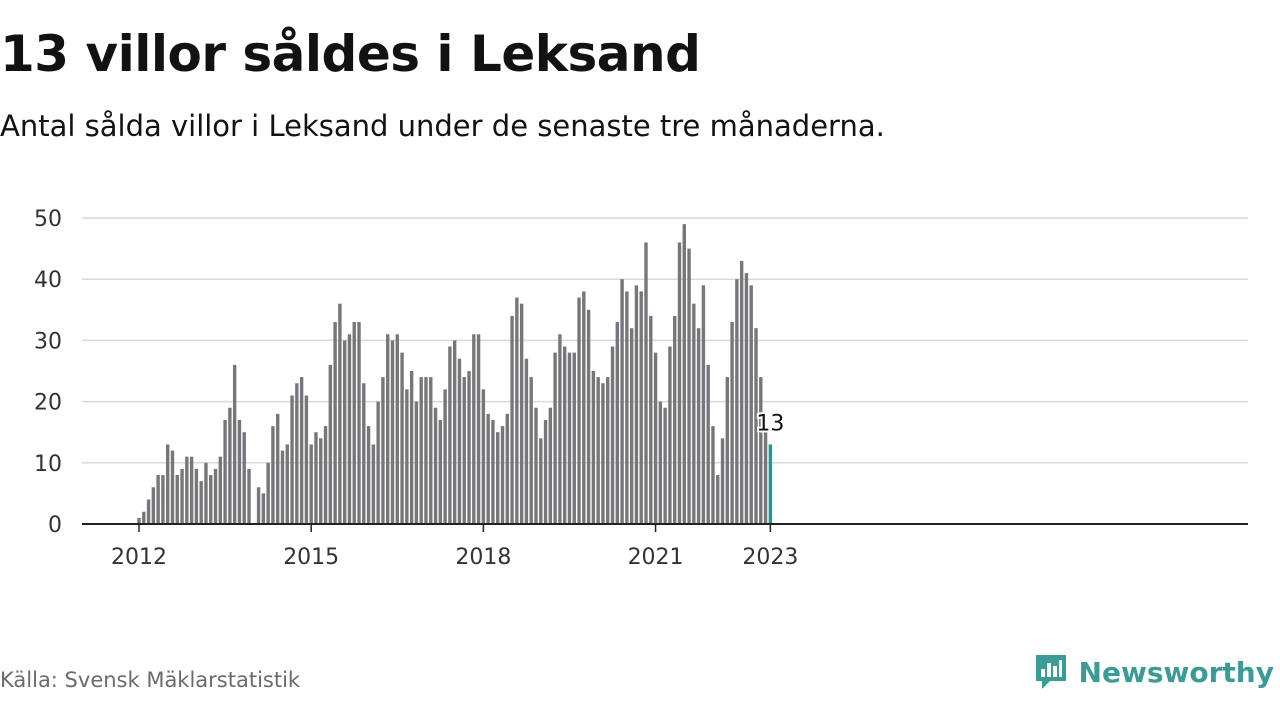  Describe the element at coordinates (350, 54) in the screenshot. I see `chart-title: 13 villor såldes i Leksand` at that location.